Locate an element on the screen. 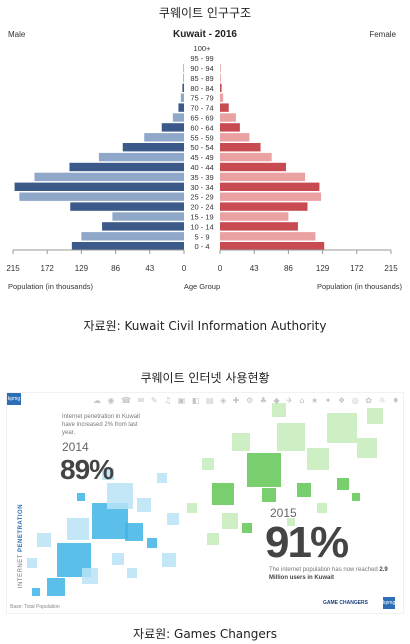 The height and width of the screenshot is (644, 410). age-group-label: 20 - 24 is located at coordinates (201, 207).